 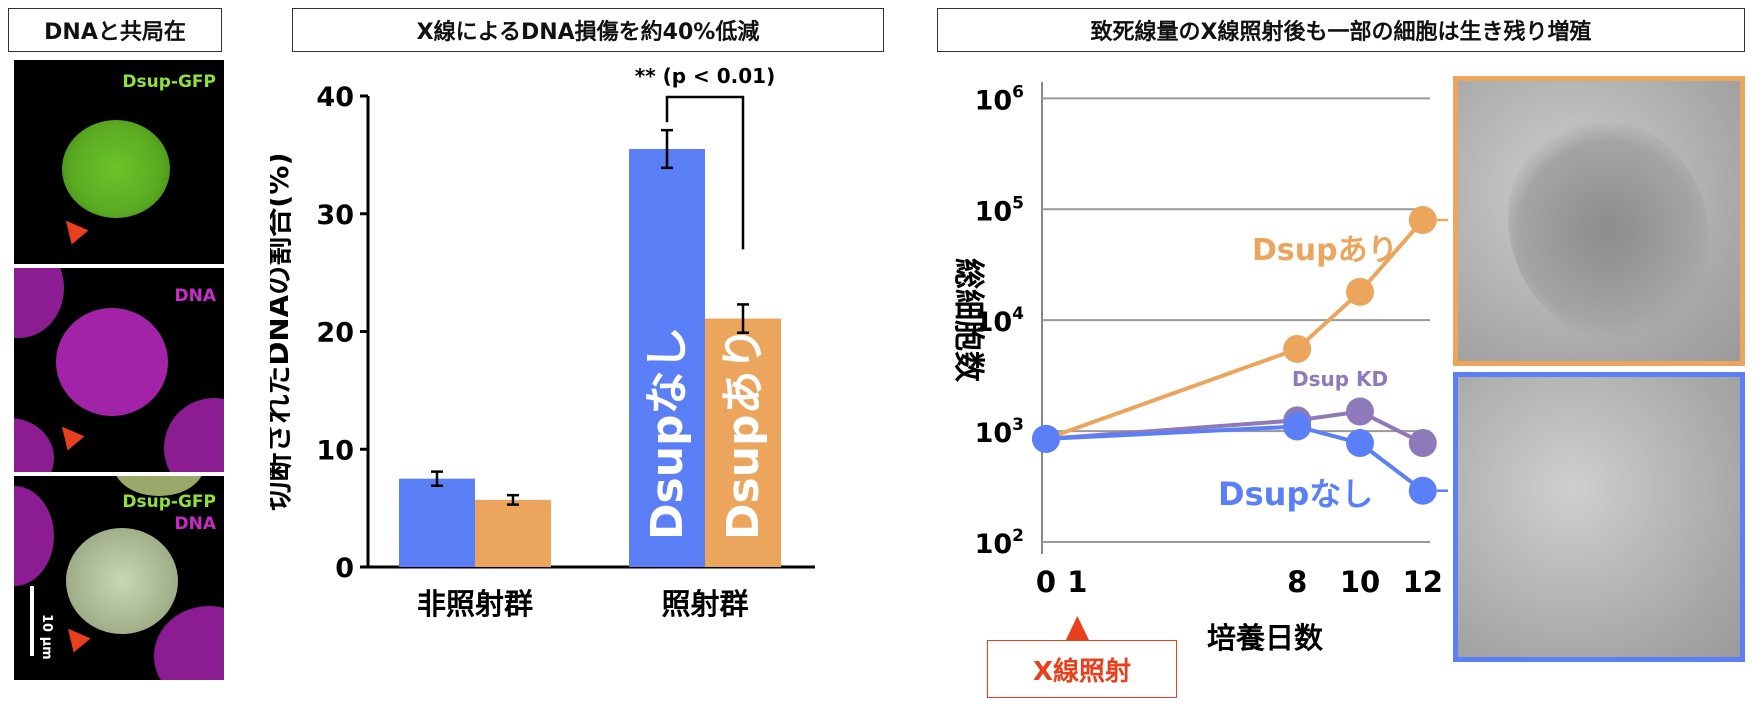 What do you see at coordinates (73, 229) in the screenshot?
I see `gfp-arrow-icon` at bounding box center [73, 229].